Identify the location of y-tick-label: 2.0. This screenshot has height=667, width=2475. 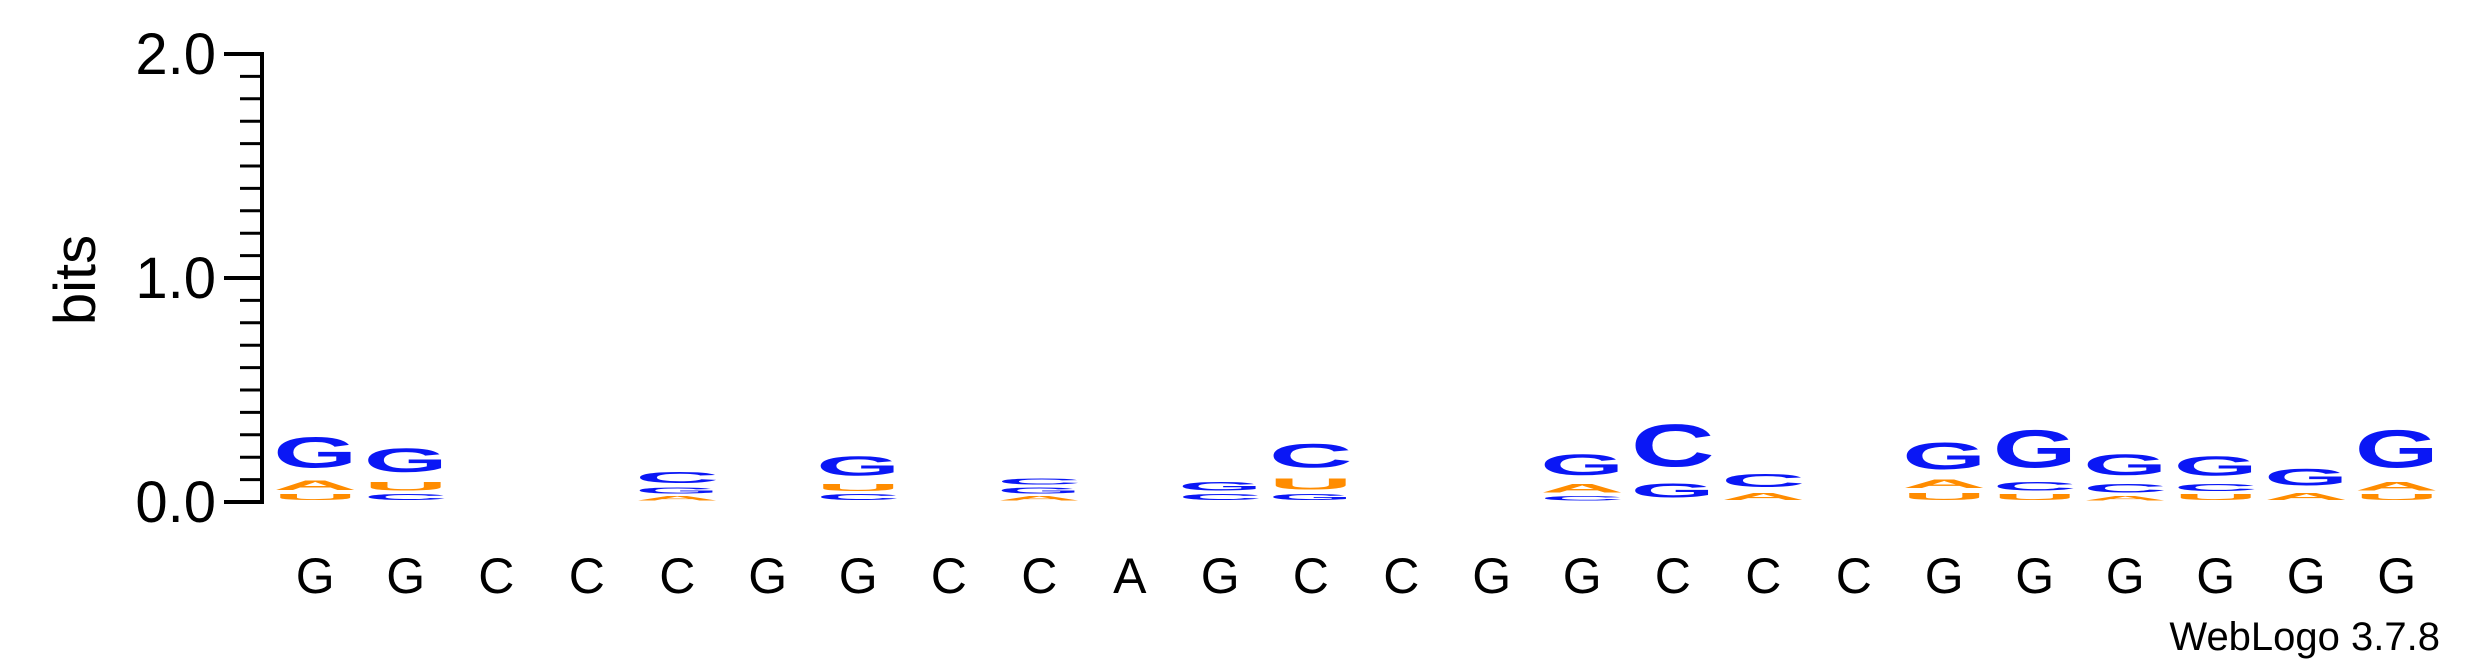
(175, 54).